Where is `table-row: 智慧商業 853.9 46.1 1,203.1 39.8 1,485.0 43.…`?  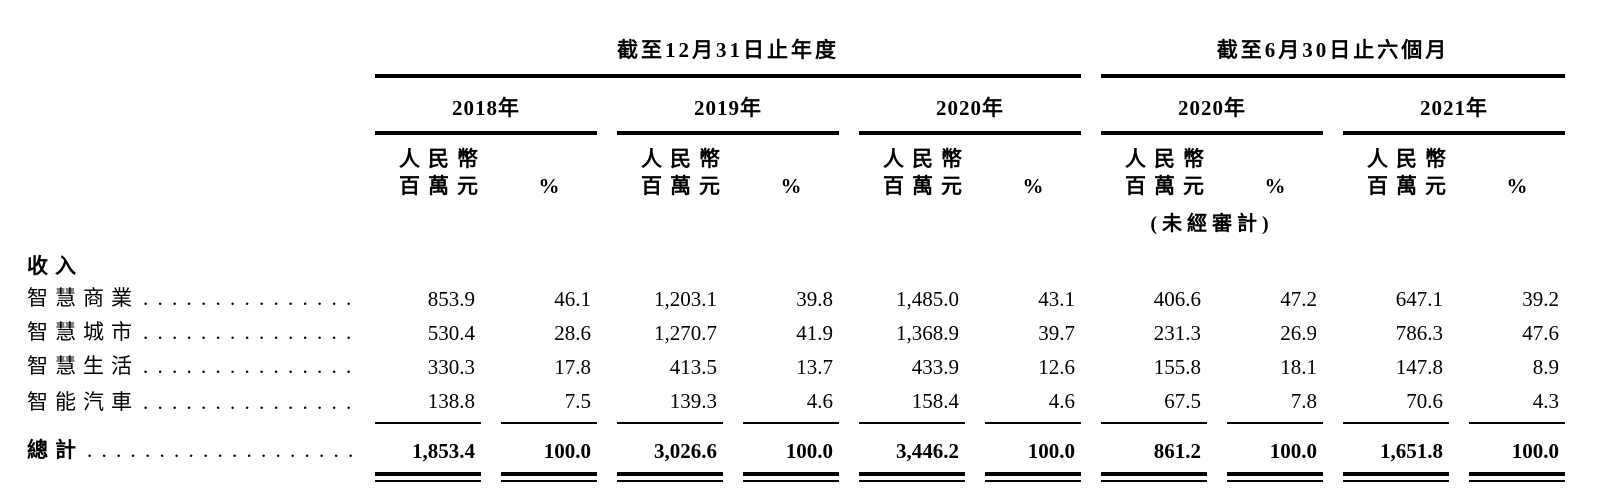 table-row: 智慧商業 853.9 46.1 1,203.1 39.8 1,485.0 43.… is located at coordinates (796, 299).